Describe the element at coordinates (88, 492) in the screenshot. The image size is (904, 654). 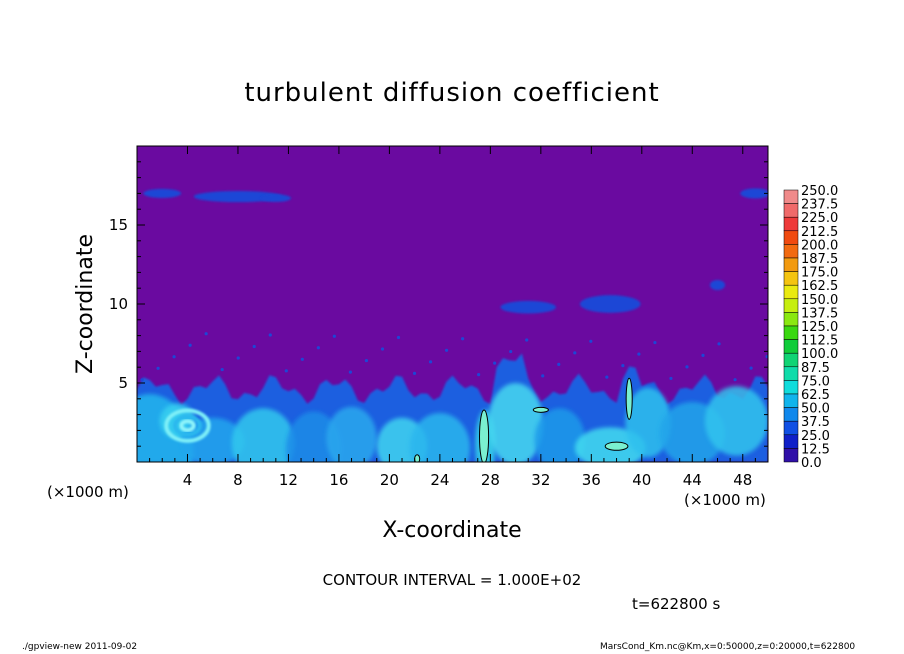
I see `x-unit-left: (×1000 m)` at that location.